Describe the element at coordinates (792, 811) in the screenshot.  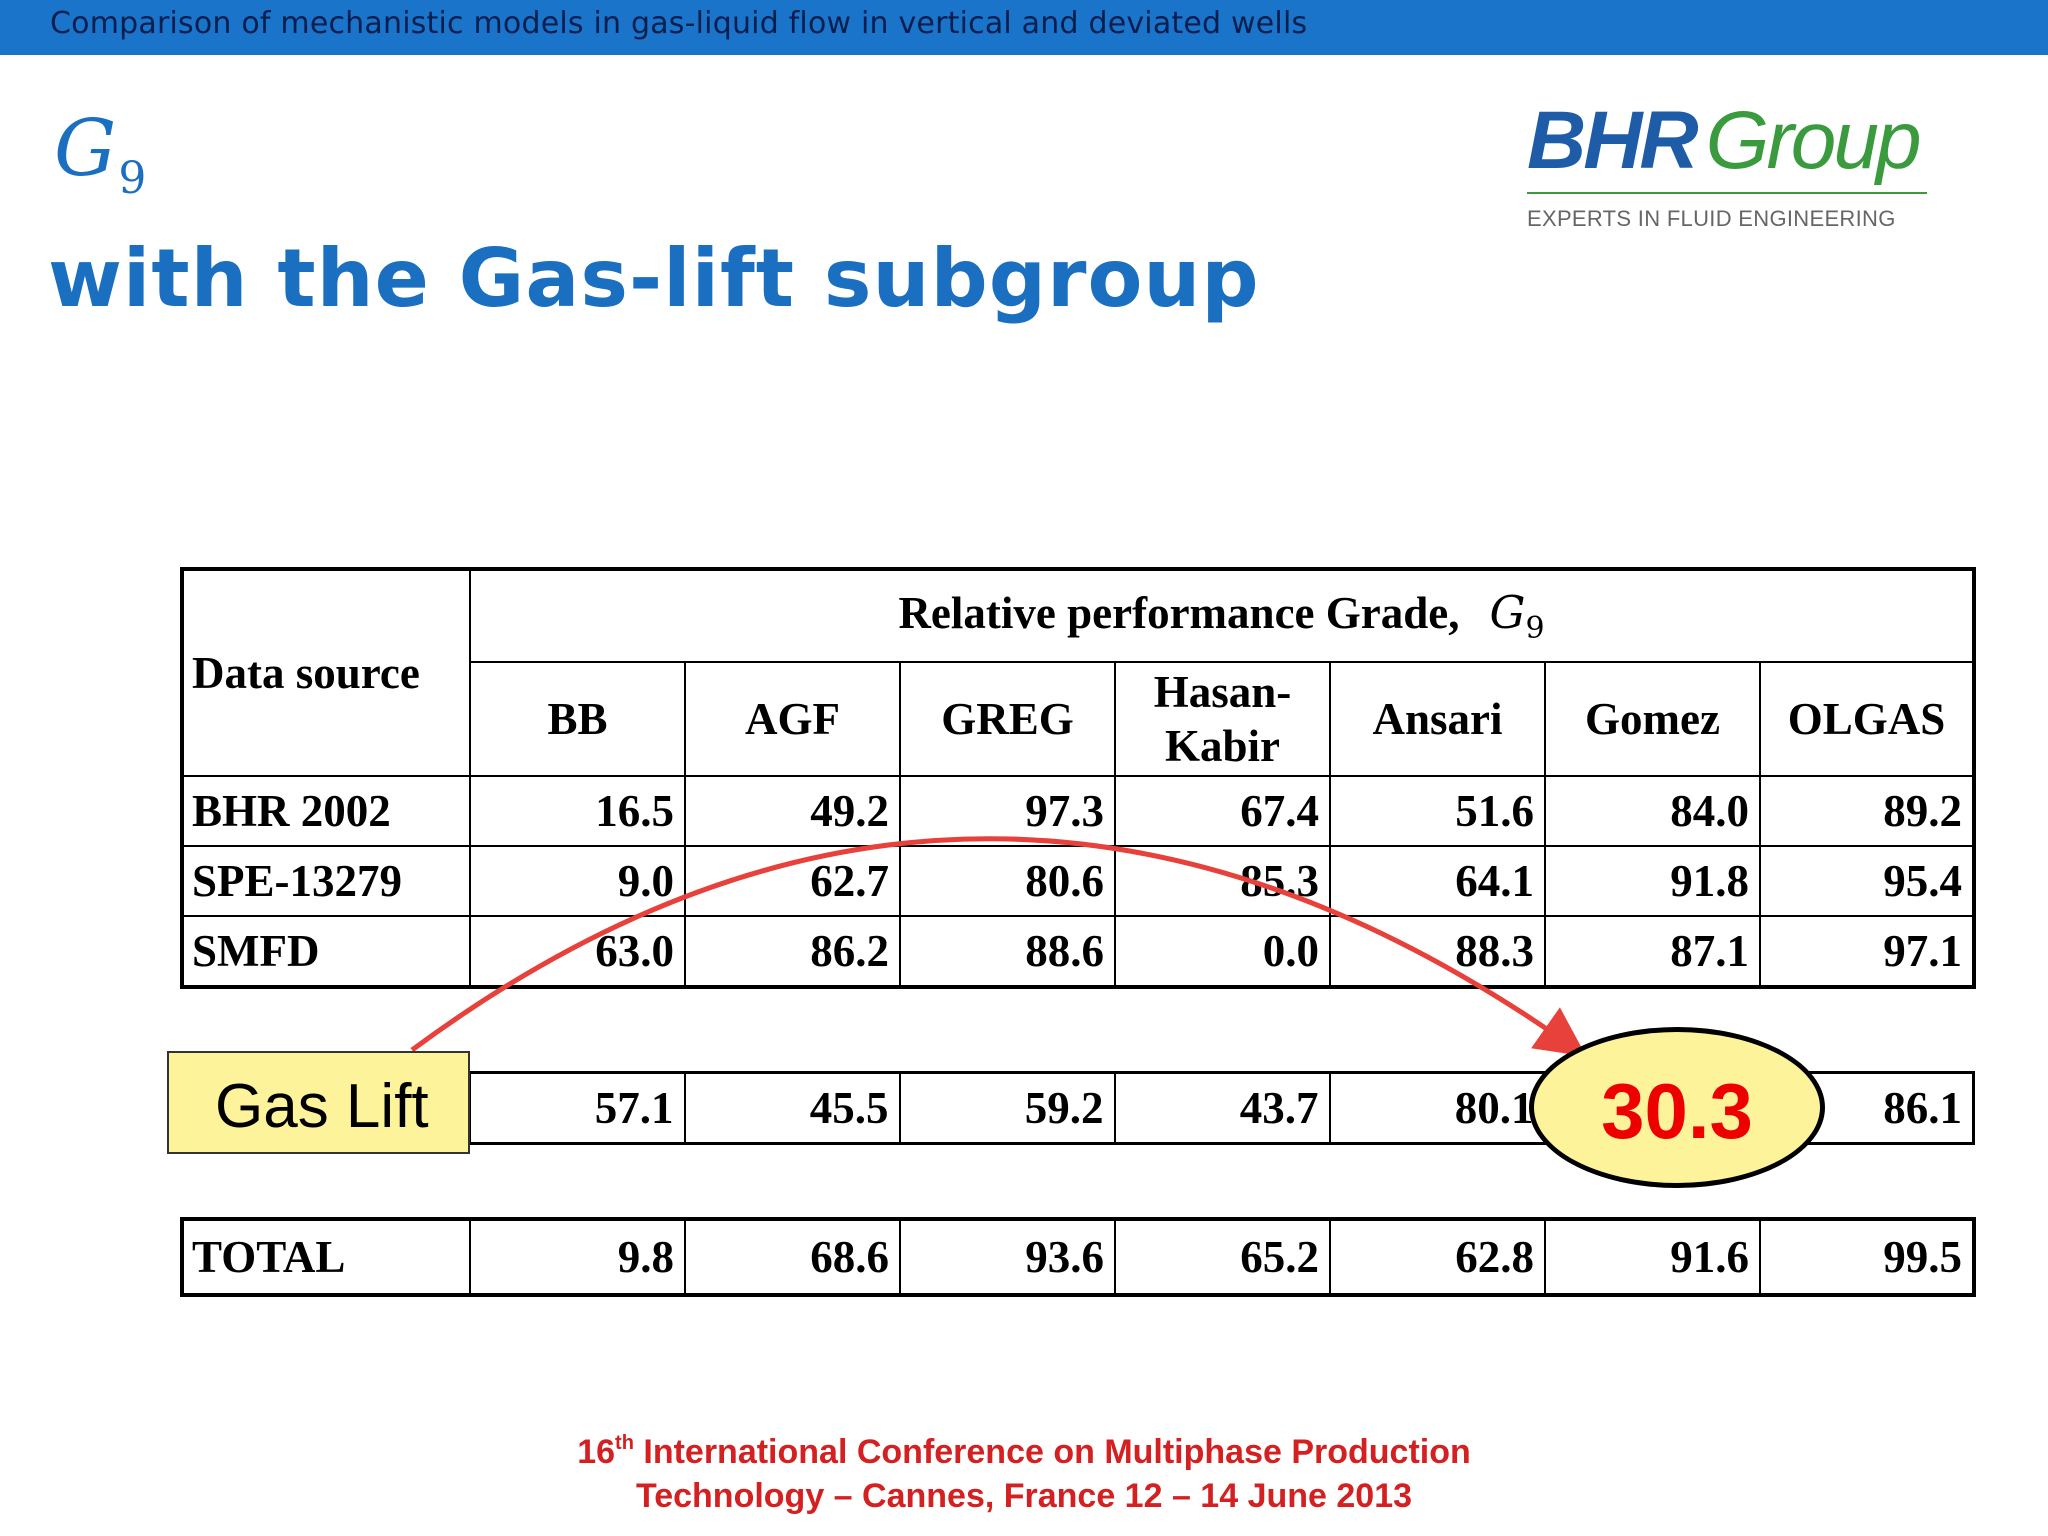
I see `table-cell: 49.2` at that location.